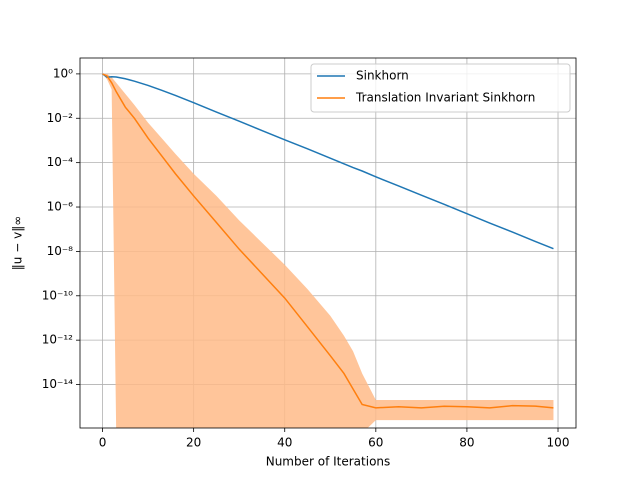  What do you see at coordinates (382, 76) in the screenshot?
I see `legend-label: Sinkhorn` at bounding box center [382, 76].